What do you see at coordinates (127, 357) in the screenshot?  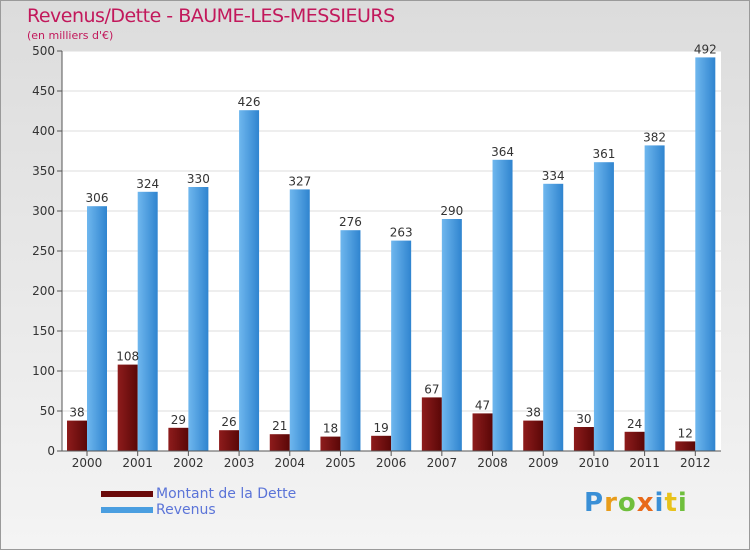 I see `data-label-dette-2001: 108` at bounding box center [127, 357].